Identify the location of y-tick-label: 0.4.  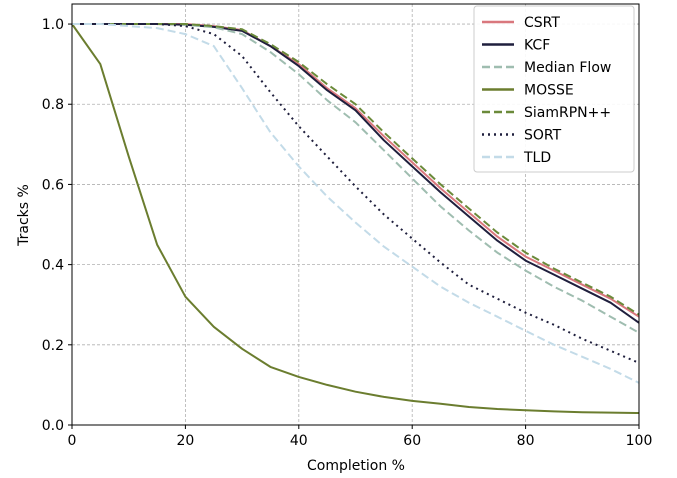
(53, 266).